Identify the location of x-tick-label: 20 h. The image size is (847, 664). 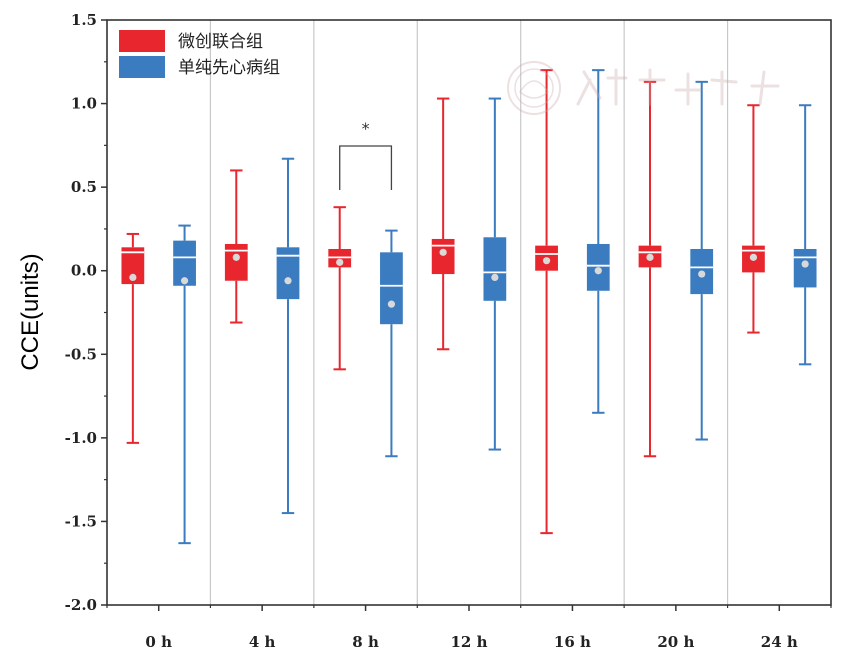
(675, 642).